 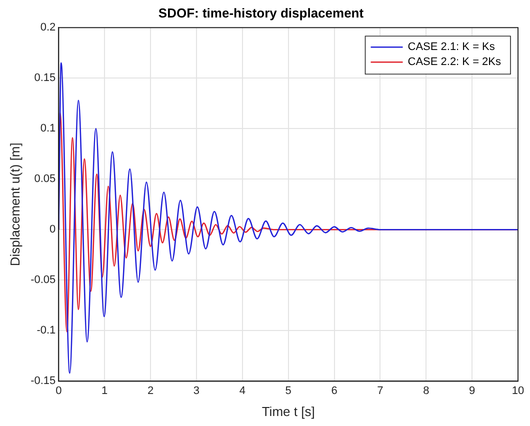 What do you see at coordinates (455, 62) in the screenshot?
I see `legend-label: CASE 2.2: K = 2Ks` at bounding box center [455, 62].